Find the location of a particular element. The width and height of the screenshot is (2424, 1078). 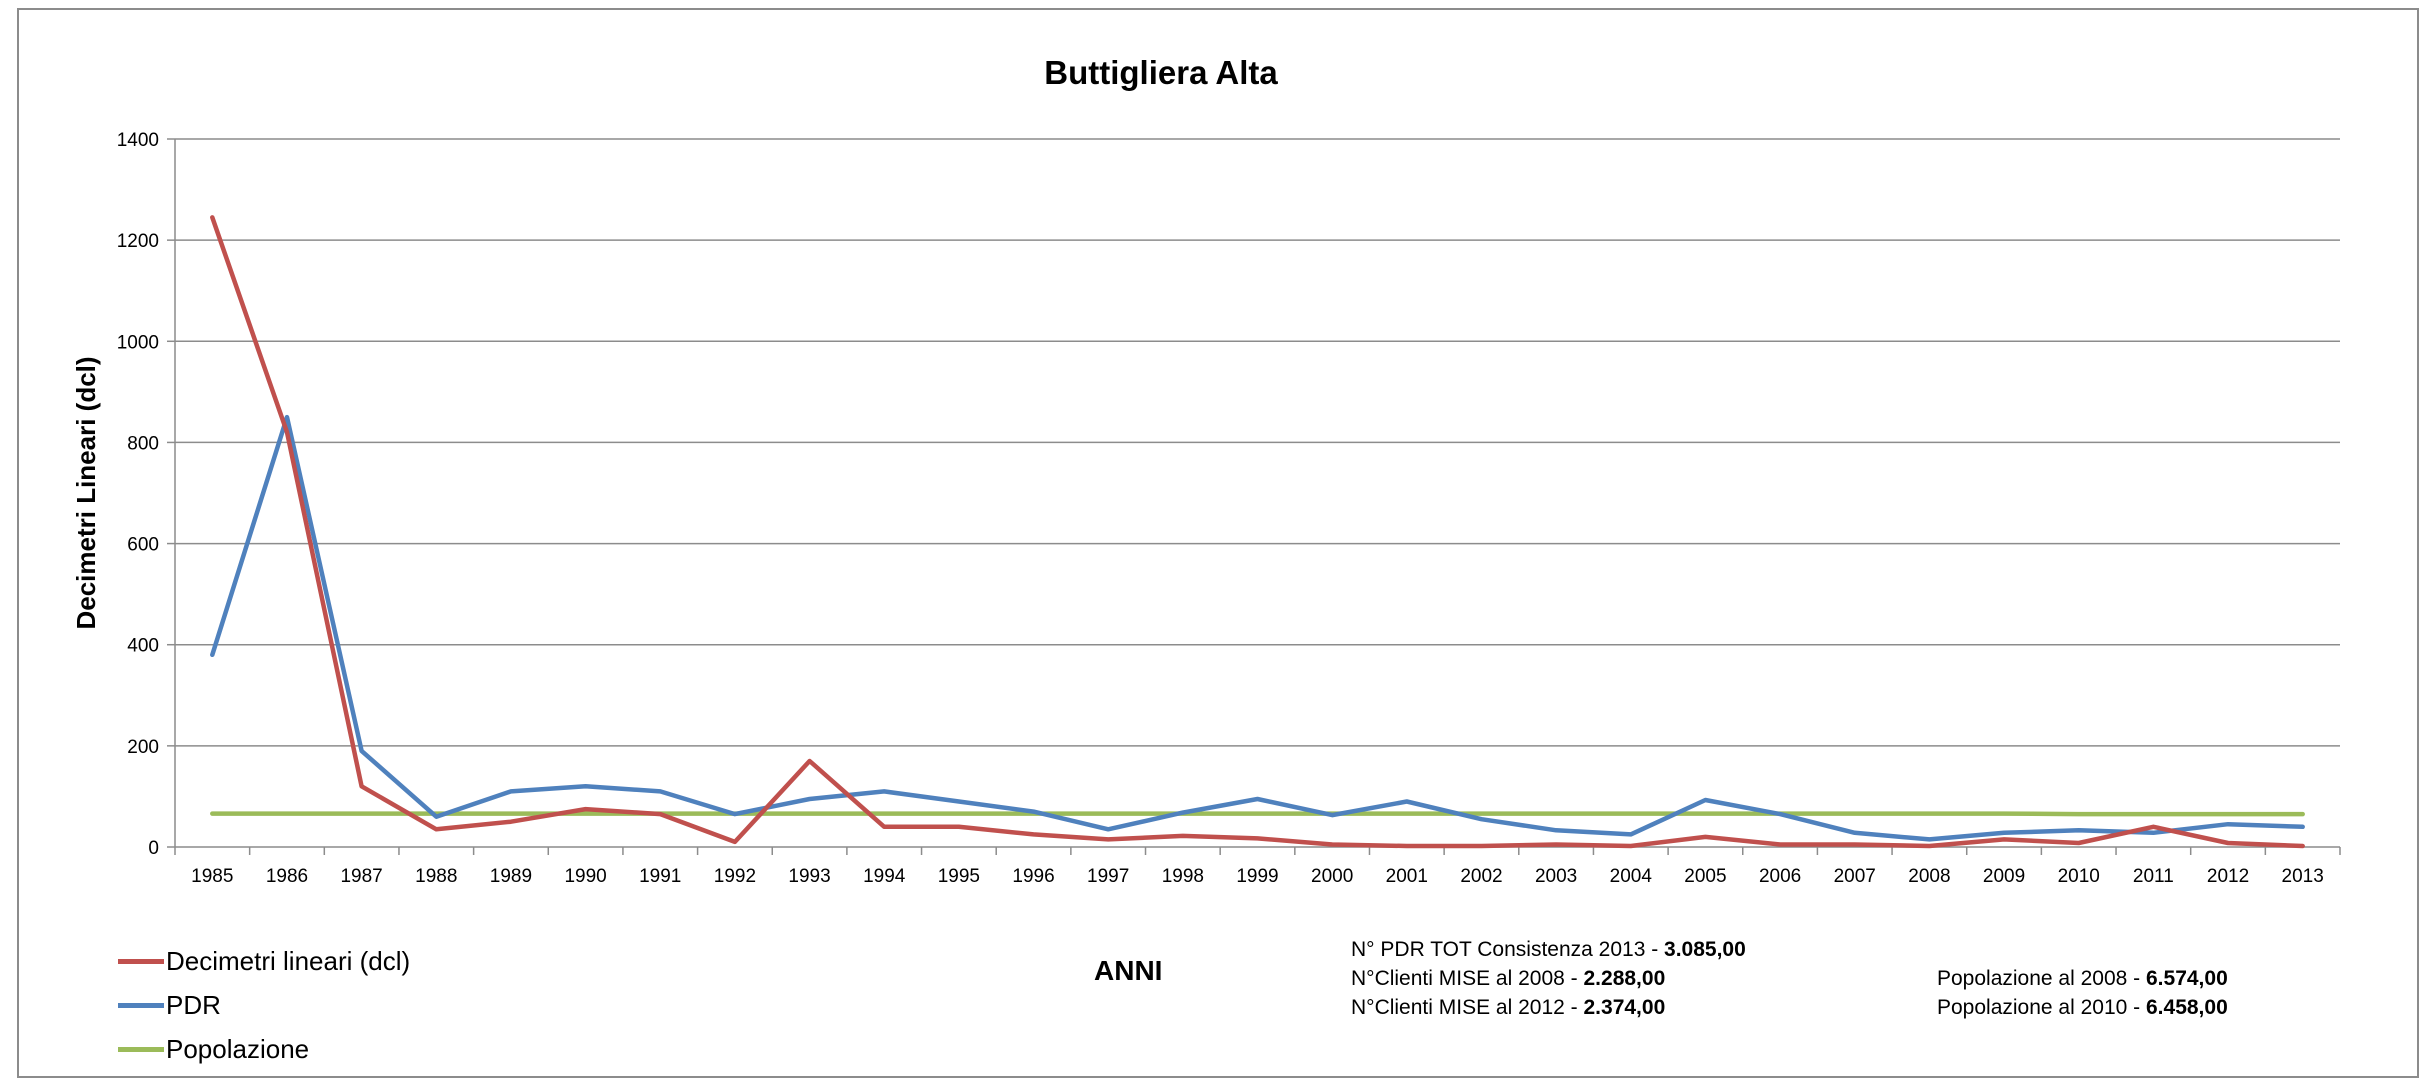

x-tick-label: 1996 is located at coordinates (1033, 876).